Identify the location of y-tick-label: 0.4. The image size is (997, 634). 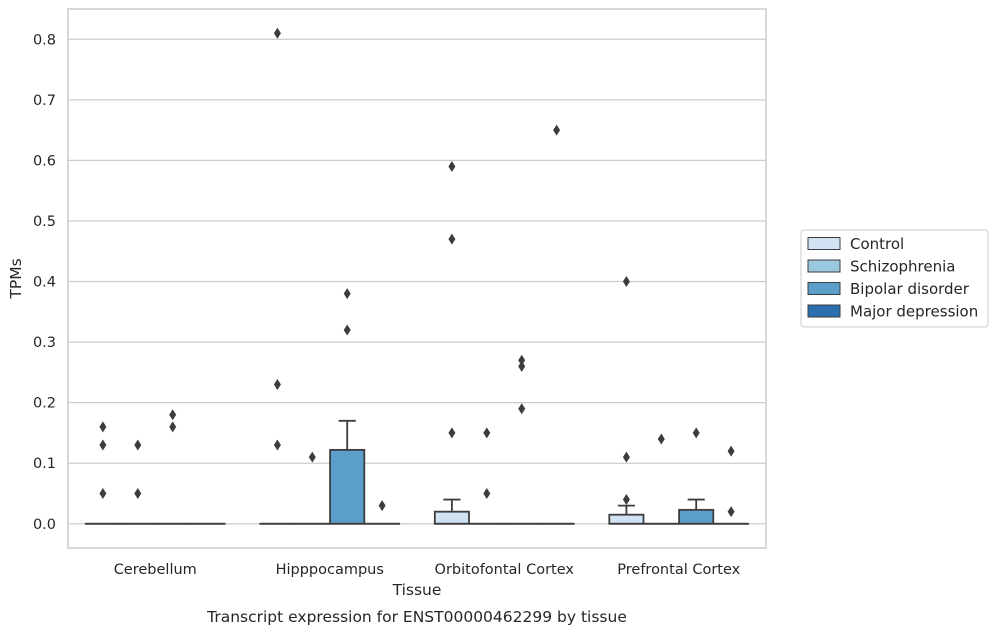
(44, 283).